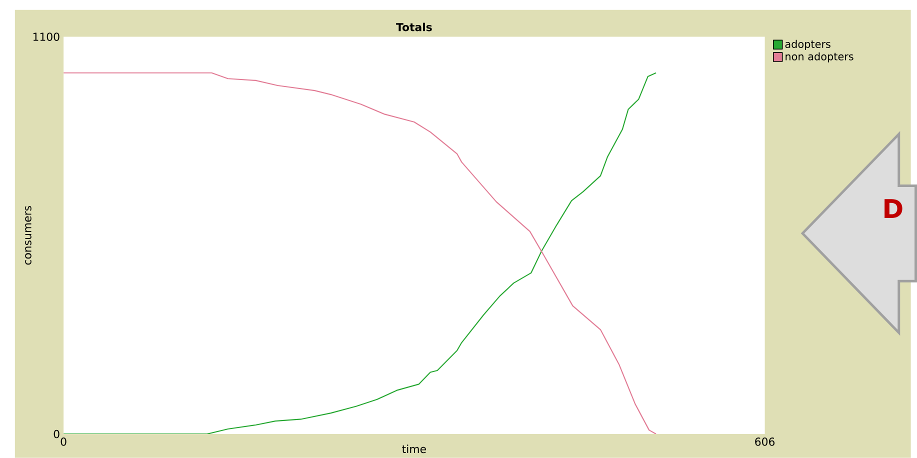  I want to click on x-axis-title: time, so click(414, 449).